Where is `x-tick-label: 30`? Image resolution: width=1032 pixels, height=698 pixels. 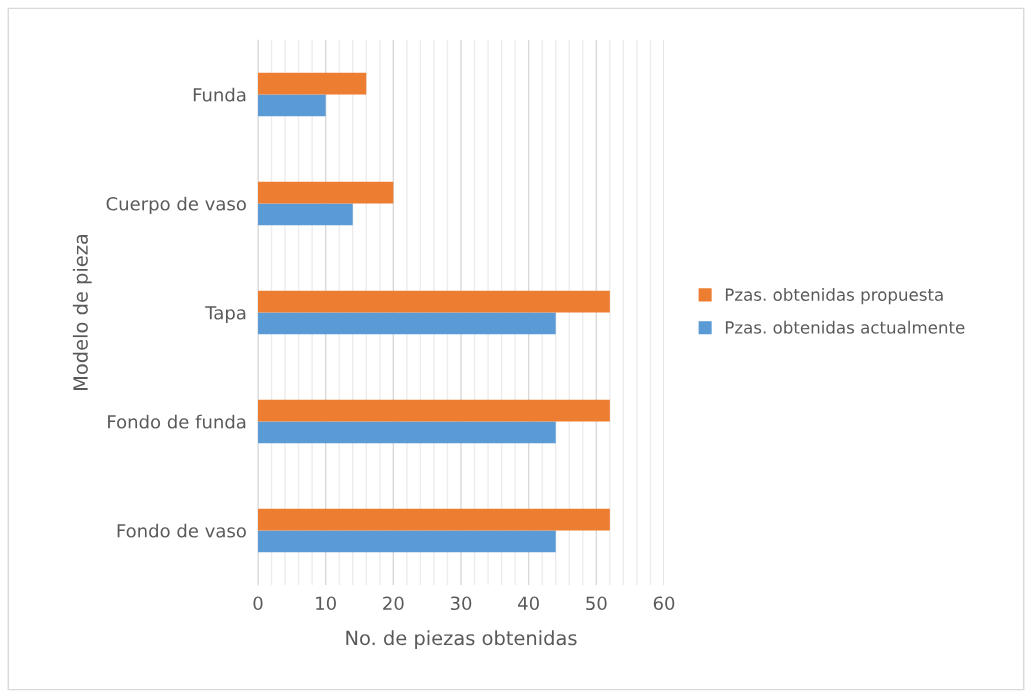 x-tick-label: 30 is located at coordinates (461, 603).